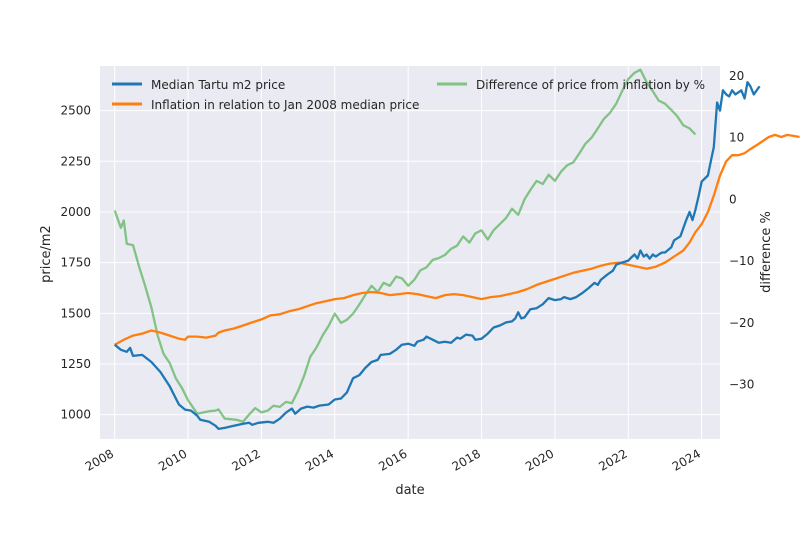 The image size is (800, 554). I want to click on y-right-tick-label: 10, so click(736, 138).